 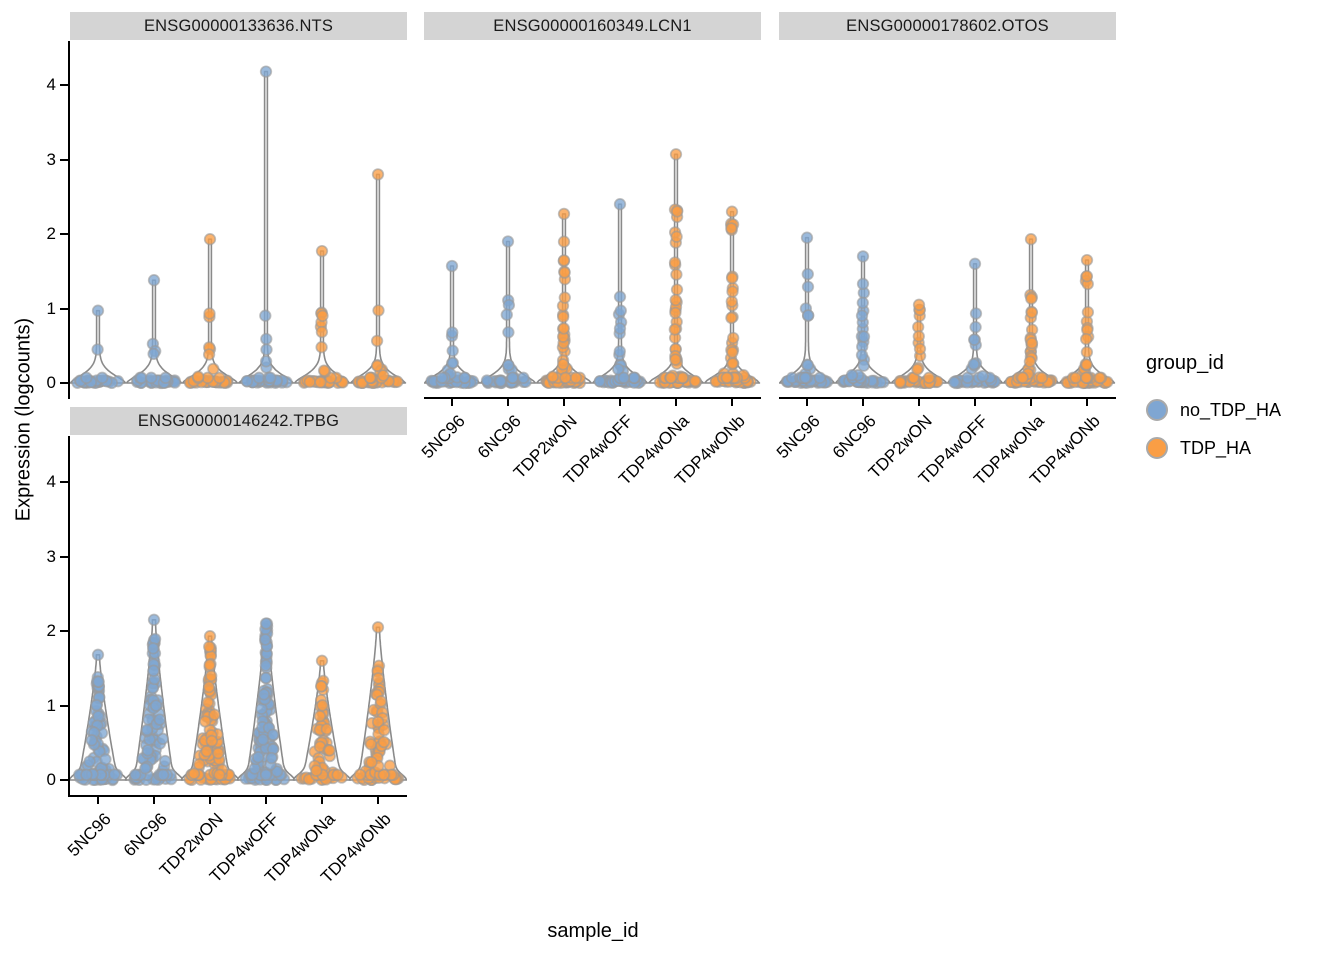 What do you see at coordinates (64, 631) in the screenshot?
I see `y-tick-mark` at bounding box center [64, 631].